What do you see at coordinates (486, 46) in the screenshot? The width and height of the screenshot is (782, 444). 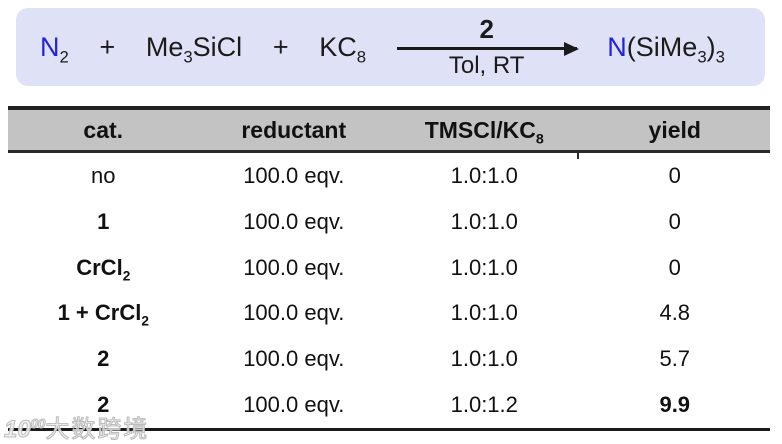 I see `reaction-arrow: 2 Tol, RT` at bounding box center [486, 46].